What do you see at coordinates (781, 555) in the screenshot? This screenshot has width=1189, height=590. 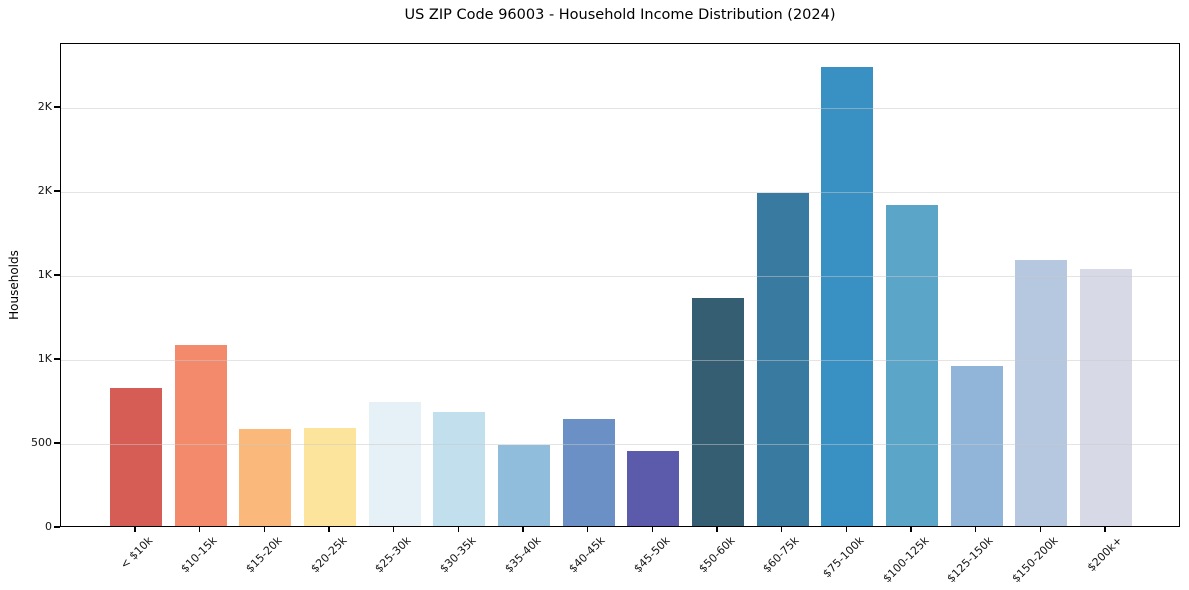 I see `x-tick-label: $60-75k` at bounding box center [781, 555].